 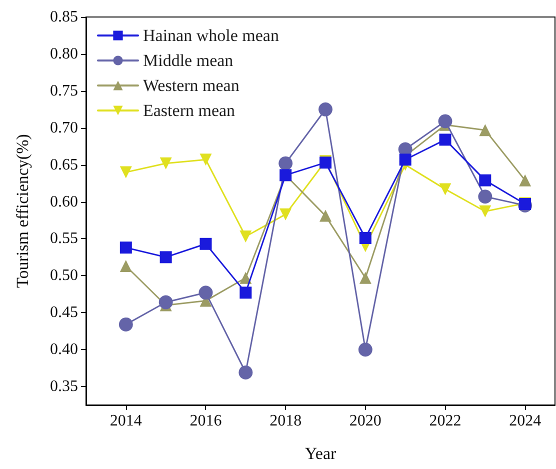 What do you see at coordinates (64, 387) in the screenshot?
I see `y-tick-label: 0.35` at bounding box center [64, 387].